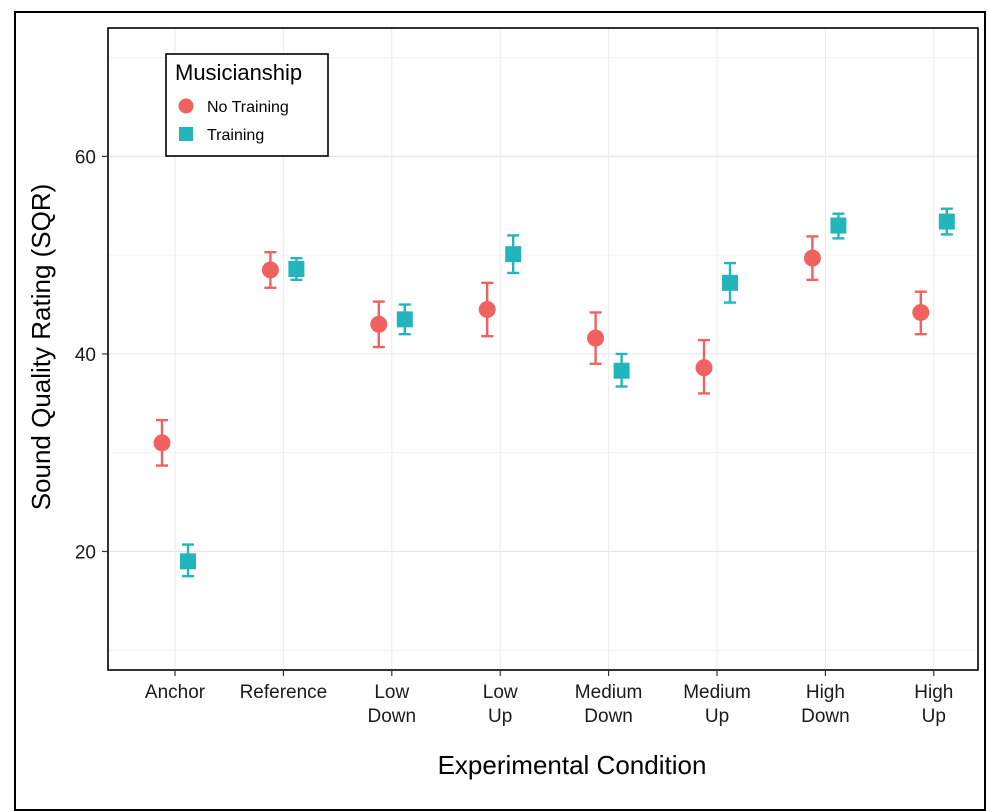  What do you see at coordinates (186, 134) in the screenshot?
I see `legend-key-square` at bounding box center [186, 134].